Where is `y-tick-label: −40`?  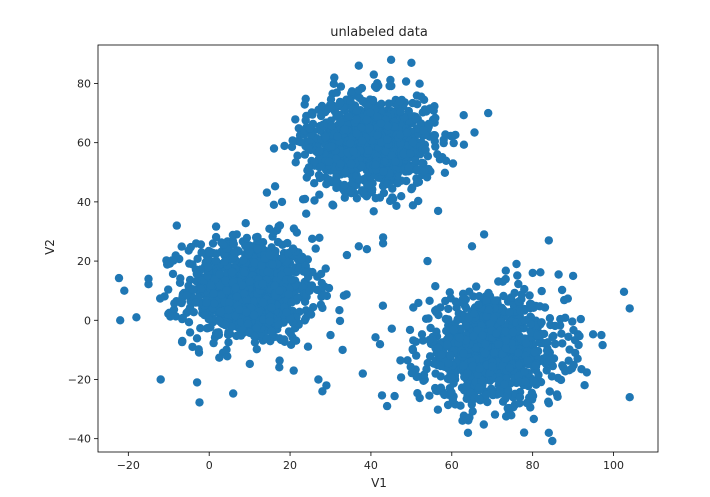 y-tick-label: −40 is located at coordinates (79, 439).